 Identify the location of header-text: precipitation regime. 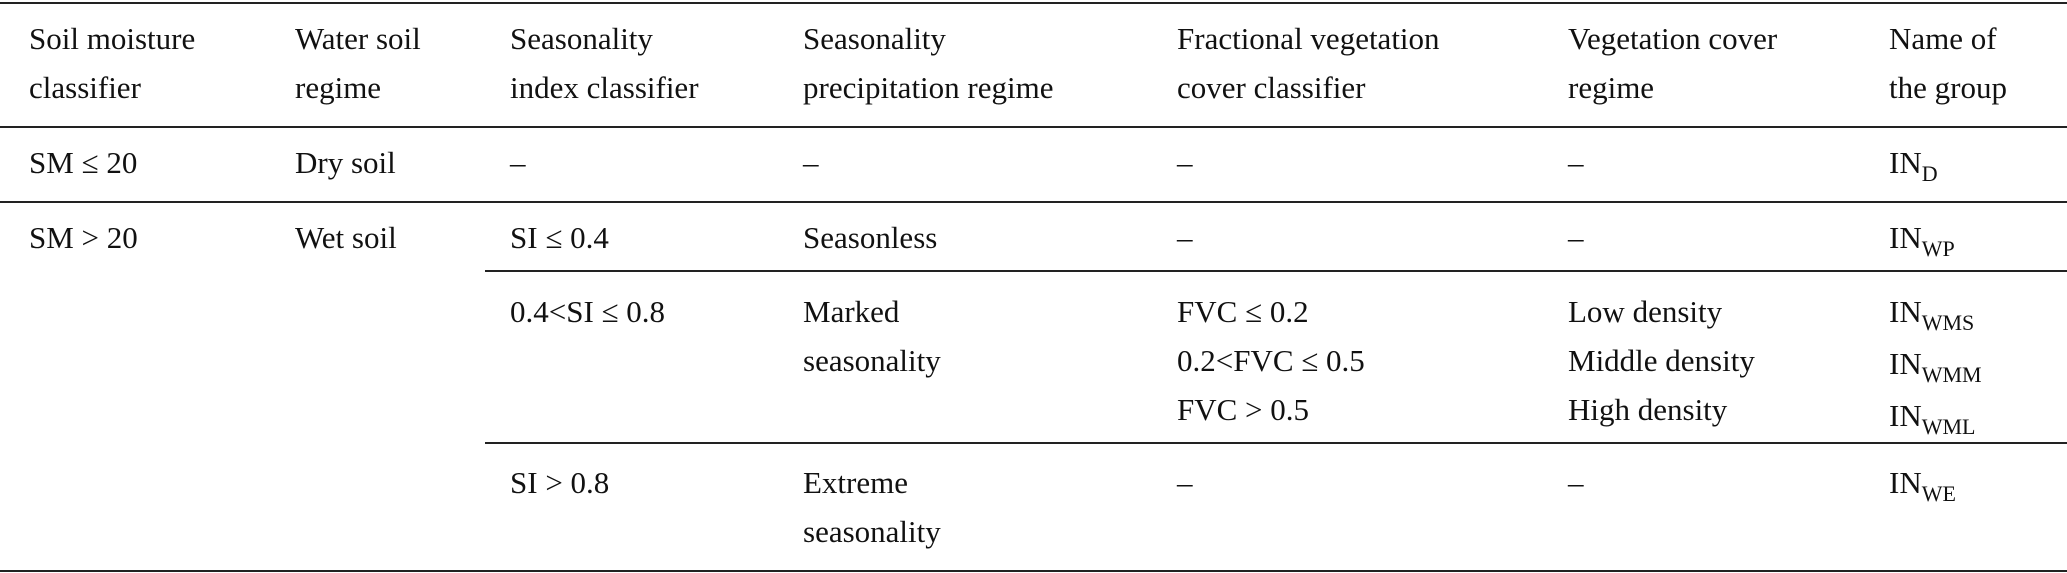
(928, 87).